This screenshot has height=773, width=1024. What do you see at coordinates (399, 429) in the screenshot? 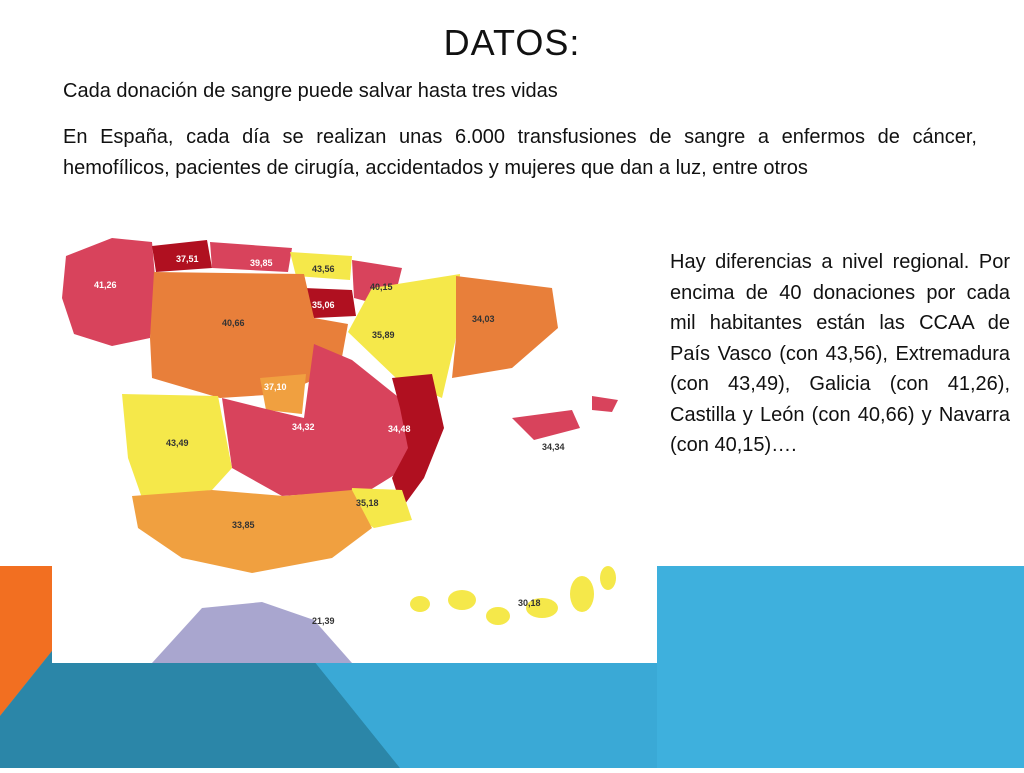
I see `label-valencia: 34,48` at bounding box center [399, 429].